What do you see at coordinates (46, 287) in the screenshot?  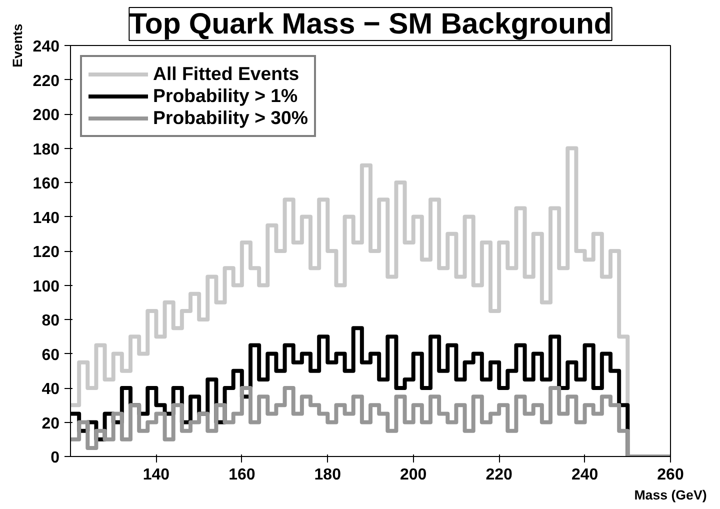 I see `y-tick-label: 100` at bounding box center [46, 287].